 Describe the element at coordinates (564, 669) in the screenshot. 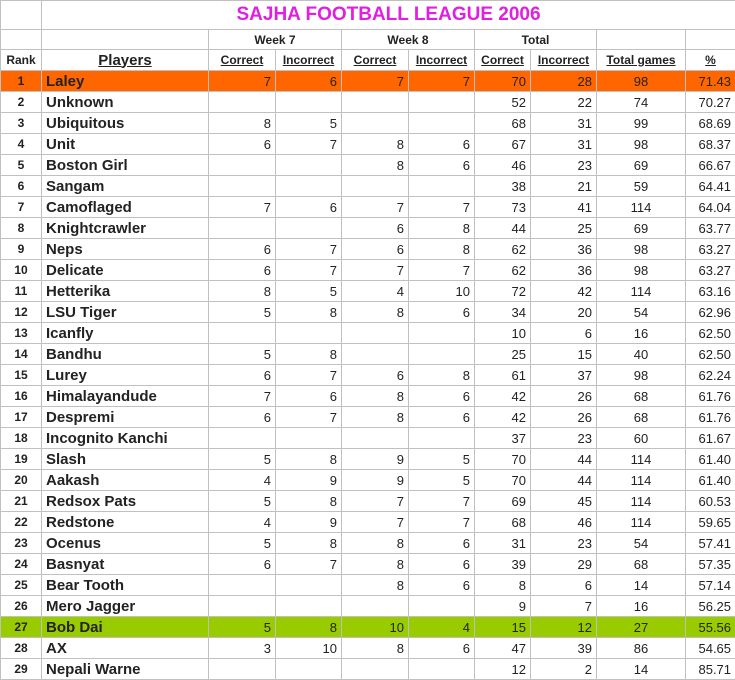

I see `total-incorrect-cell: 2` at that location.